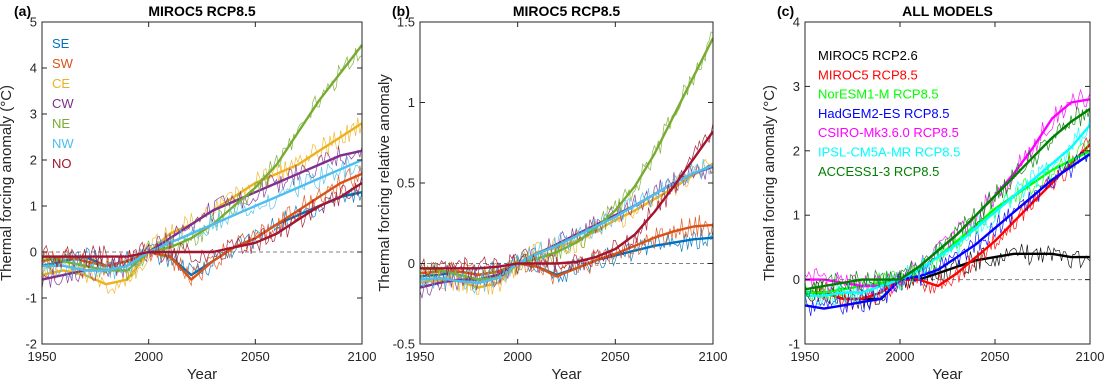 This screenshot has width=1111, height=392. I want to click on legend-entry: CSIRO-Mk3.6.0 RCP8.5, so click(888, 132).